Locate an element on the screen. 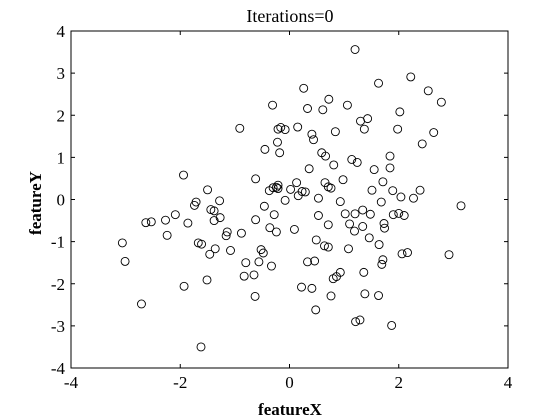 The height and width of the screenshot is (420, 560). x-tick-label: -2 is located at coordinates (180, 382).